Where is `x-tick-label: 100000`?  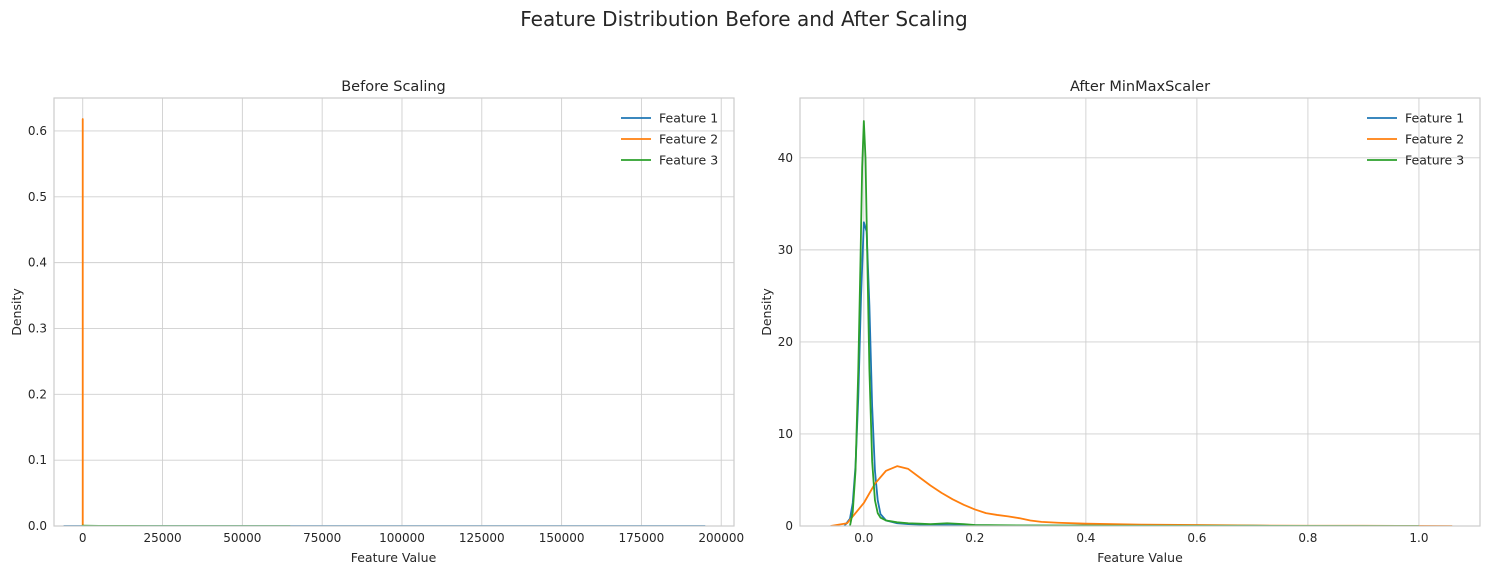 x-tick-label: 100000 is located at coordinates (402, 538).